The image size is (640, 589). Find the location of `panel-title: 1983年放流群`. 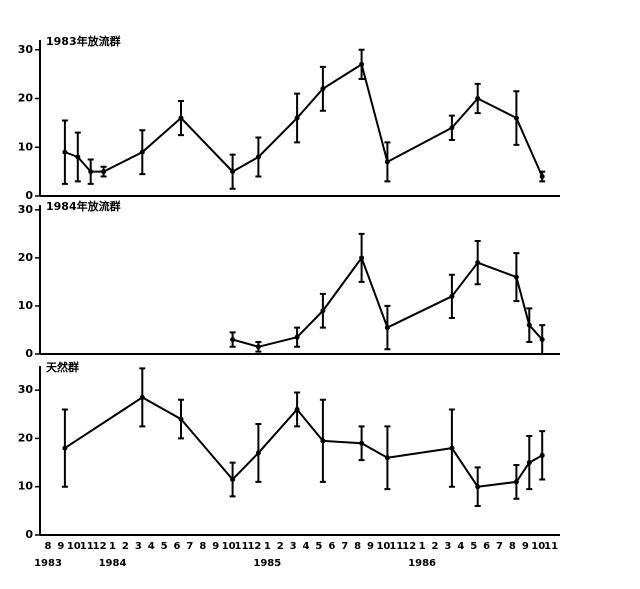

panel-title: 1983年放流群 is located at coordinates (83, 41).